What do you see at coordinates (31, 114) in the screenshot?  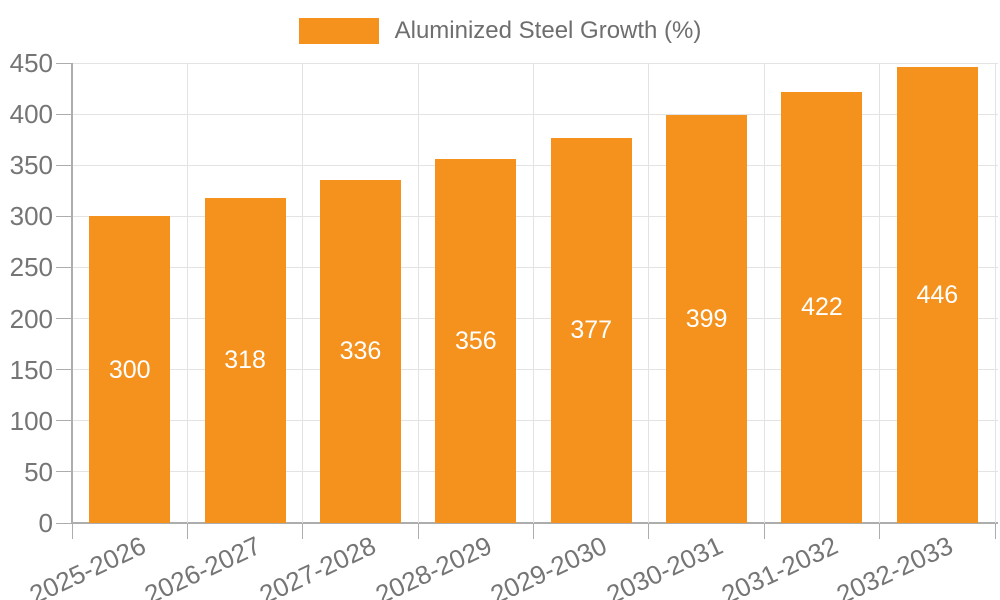 I see `y-axis-tick-label: 400` at bounding box center [31, 114].